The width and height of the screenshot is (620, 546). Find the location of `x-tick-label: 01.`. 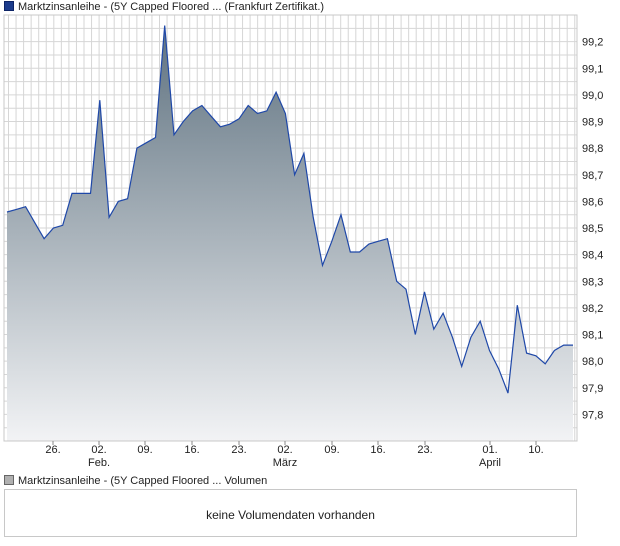

x-tick-label: 01. is located at coordinates (489, 450).